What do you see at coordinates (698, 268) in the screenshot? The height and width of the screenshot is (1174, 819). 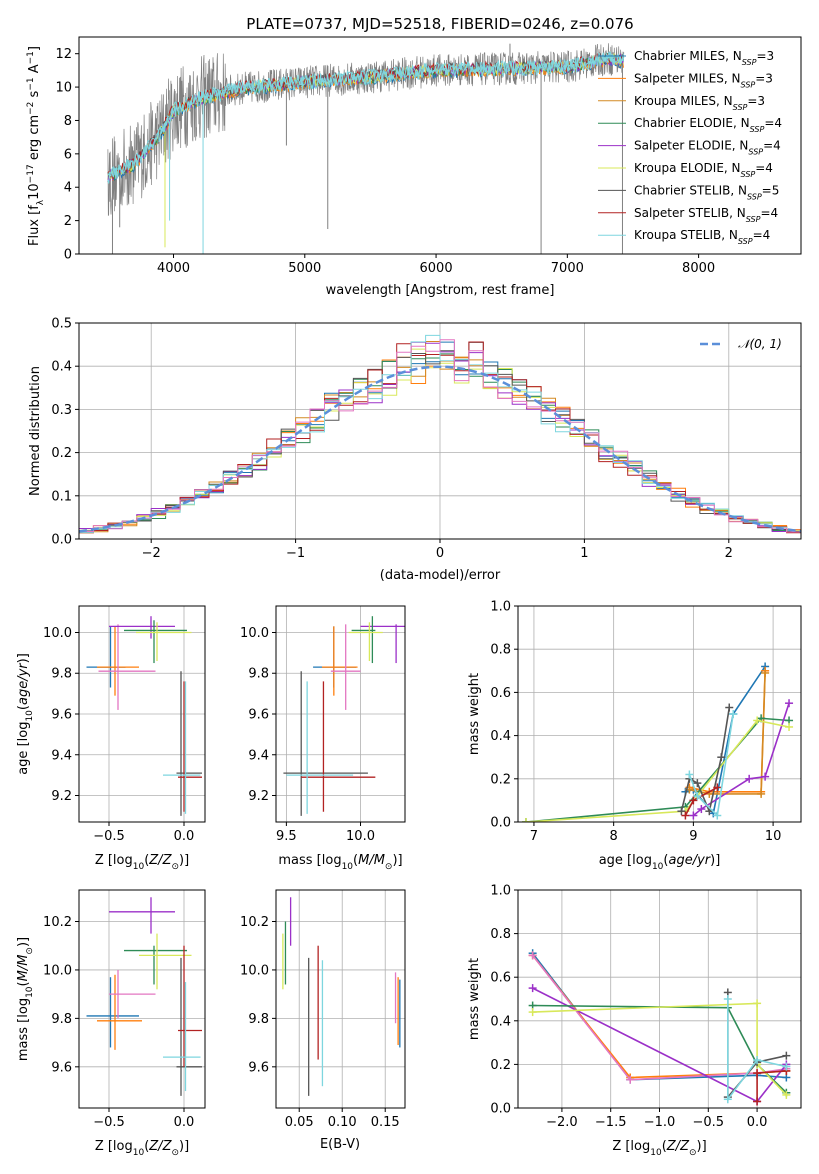 I see `x-tick-label: 8000` at bounding box center [698, 268].